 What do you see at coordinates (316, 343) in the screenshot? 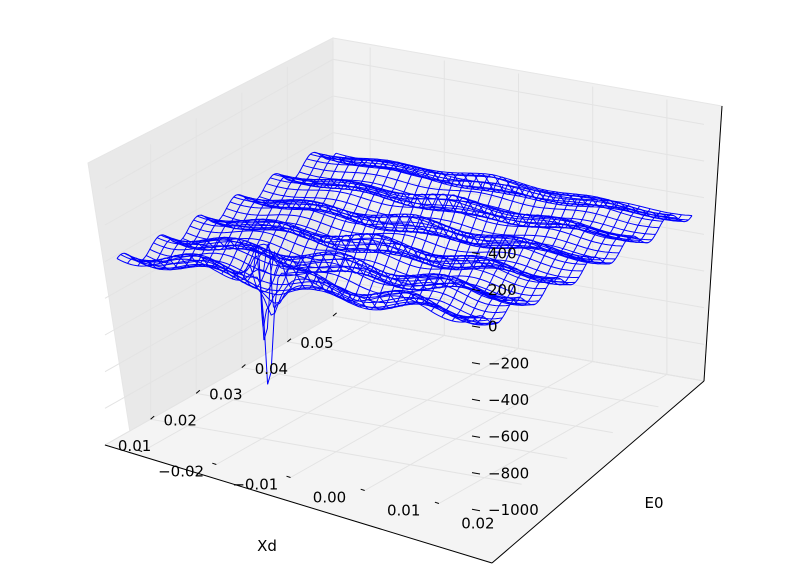
I see `x-tick-label: 0.05` at bounding box center [316, 343].